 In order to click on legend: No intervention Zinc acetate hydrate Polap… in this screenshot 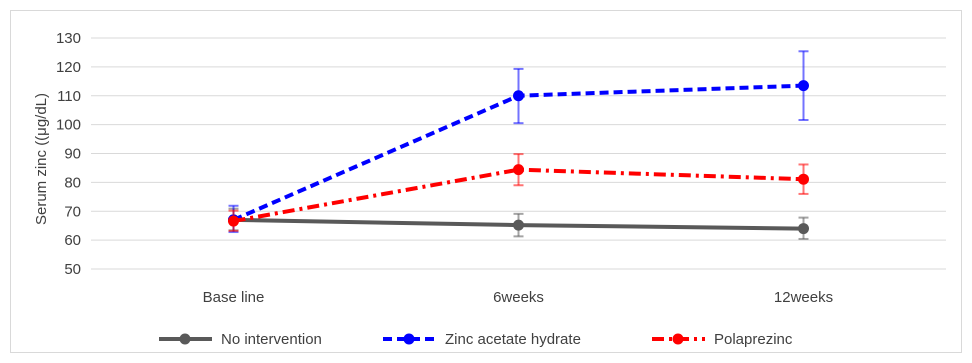, I will do `click(476, 339)`.